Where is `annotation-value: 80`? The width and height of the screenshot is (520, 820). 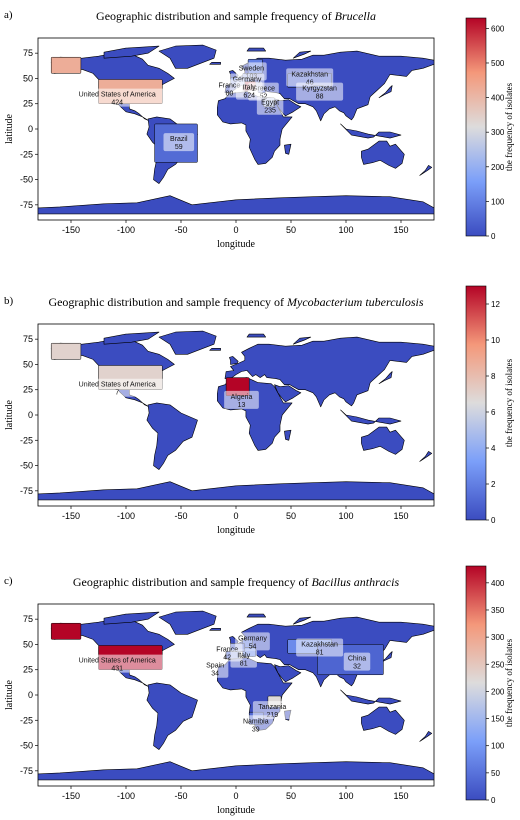 annotation-value: 80 is located at coordinates (230, 94).